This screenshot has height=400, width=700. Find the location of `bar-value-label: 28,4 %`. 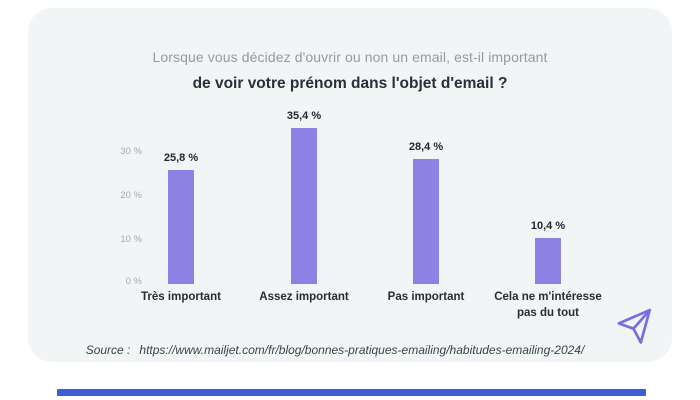

bar-value-label: 28,4 % is located at coordinates (426, 147).